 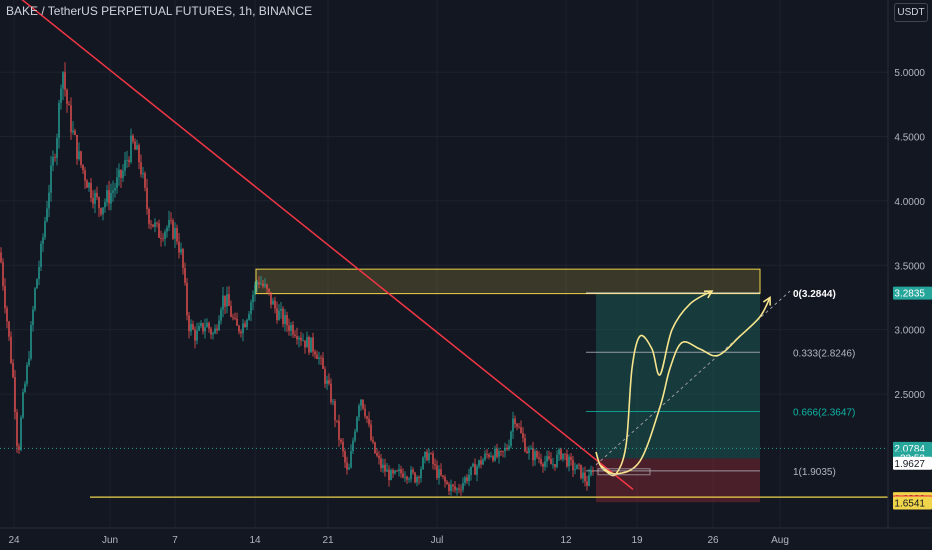 I want to click on time-tick-label: Jul, so click(x=437, y=540).